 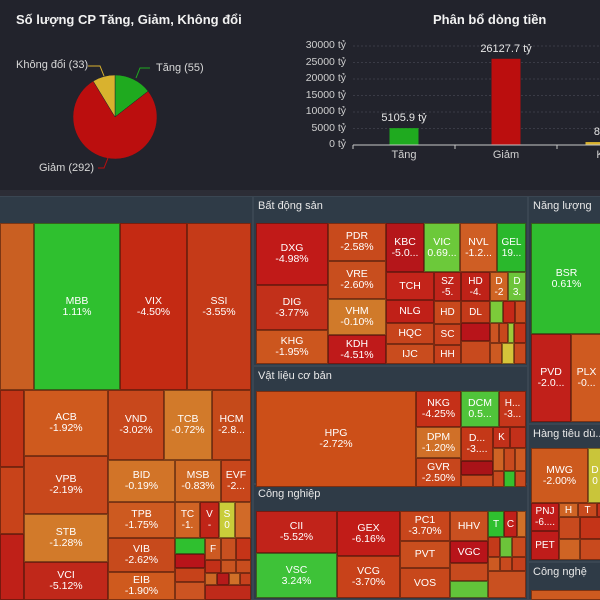 I want to click on stock-tile-acb: ACB -1.92%, so click(x=66, y=423).